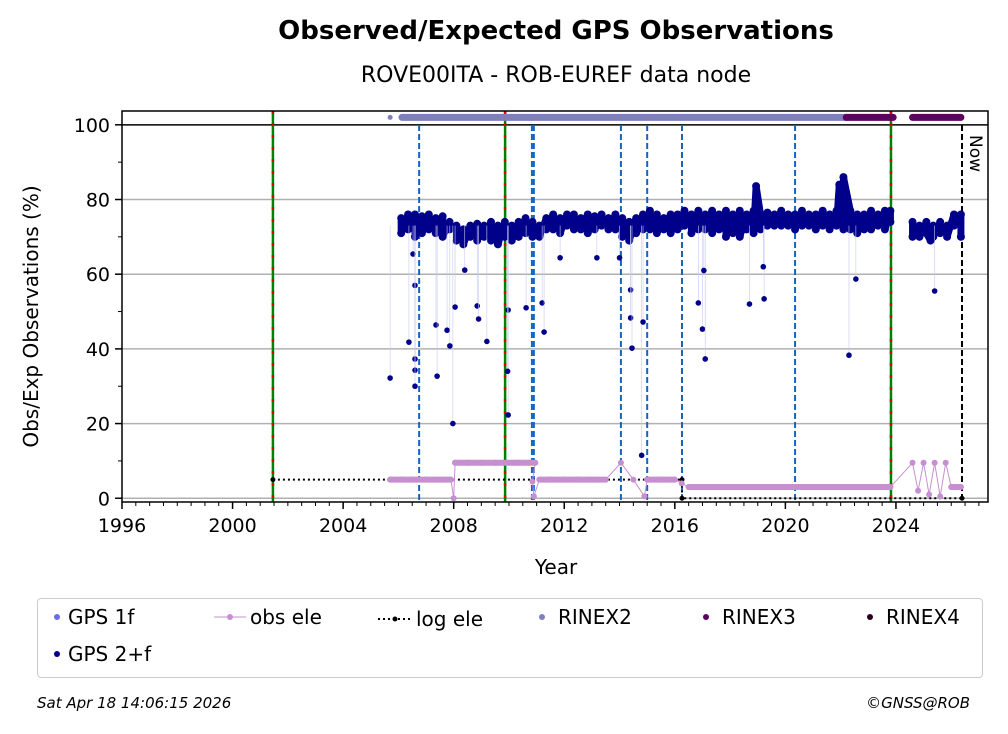 This screenshot has height=734, width=1008. What do you see at coordinates (975, 153) in the screenshot?
I see `now-label: Now` at bounding box center [975, 153].